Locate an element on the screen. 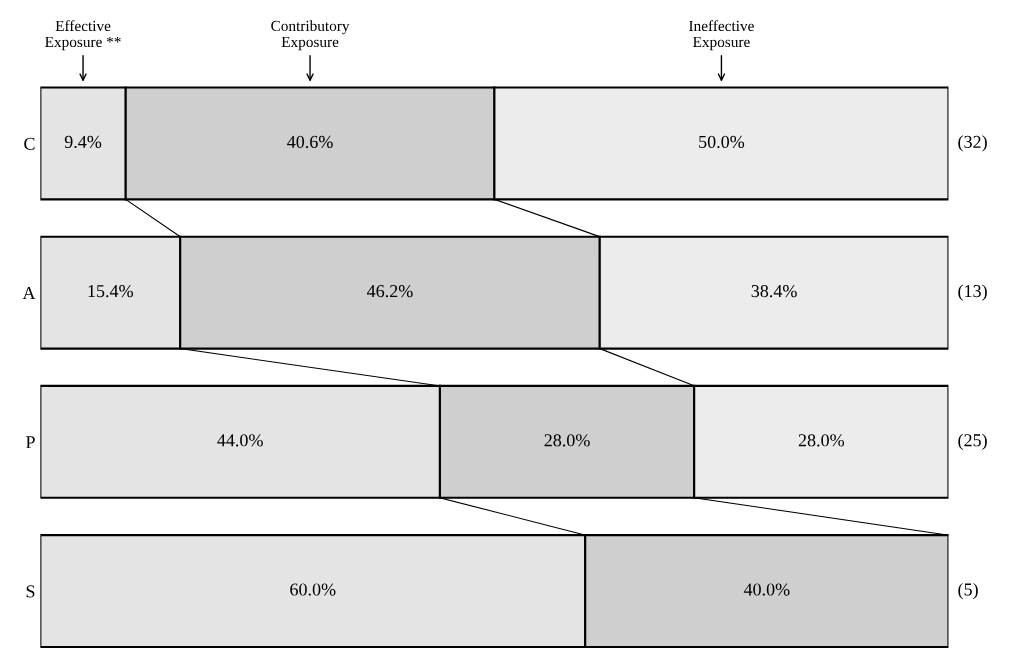  text: Effective Exposure ** is located at coordinates (83, 35).